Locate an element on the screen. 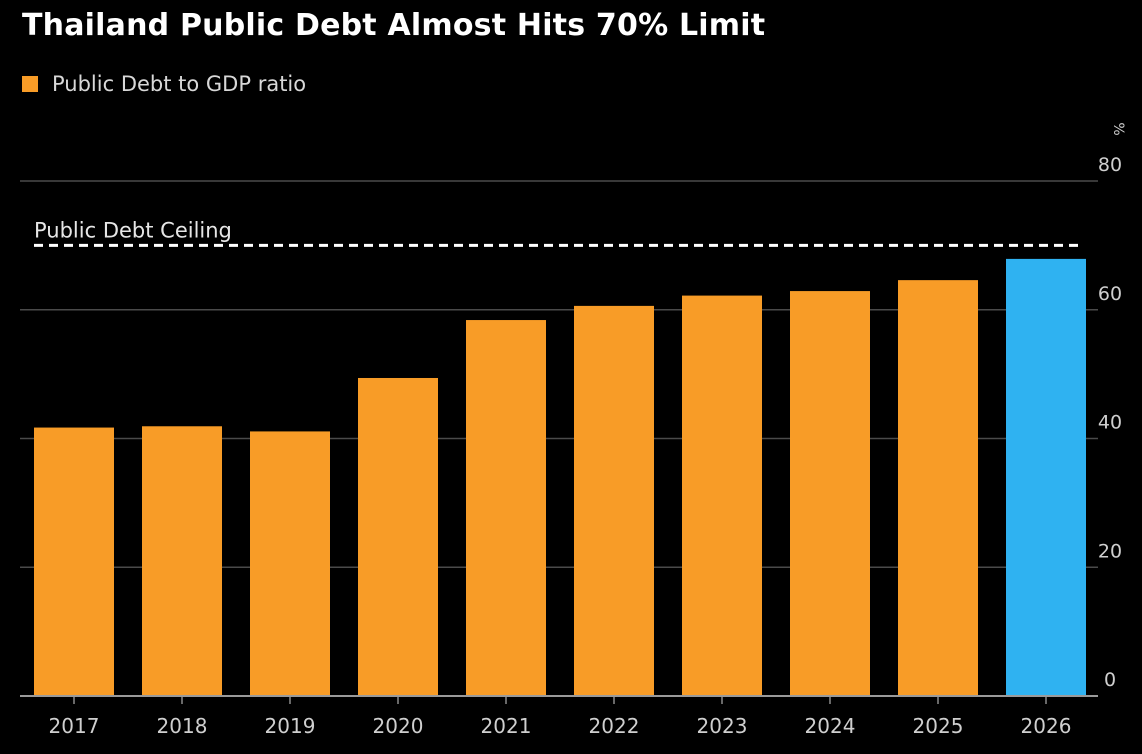 The width and height of the screenshot is (1142, 754). x-tick-label: 2017 is located at coordinates (74, 726).